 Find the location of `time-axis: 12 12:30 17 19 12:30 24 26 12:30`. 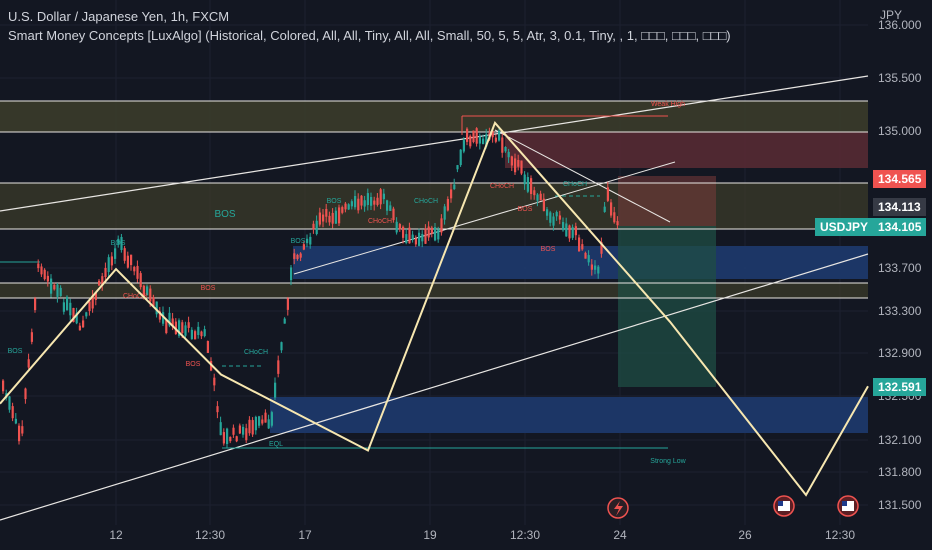

time-axis: 12 12:30 17 19 12:30 24 26 12:30 is located at coordinates (482, 535).